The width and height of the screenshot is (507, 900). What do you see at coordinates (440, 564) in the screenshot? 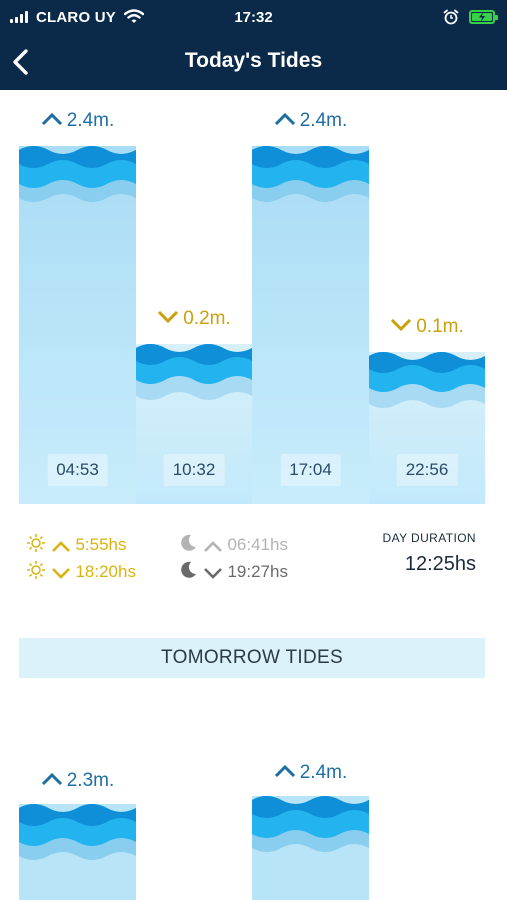
I see `day-duration-value: 12:25hs` at bounding box center [440, 564].